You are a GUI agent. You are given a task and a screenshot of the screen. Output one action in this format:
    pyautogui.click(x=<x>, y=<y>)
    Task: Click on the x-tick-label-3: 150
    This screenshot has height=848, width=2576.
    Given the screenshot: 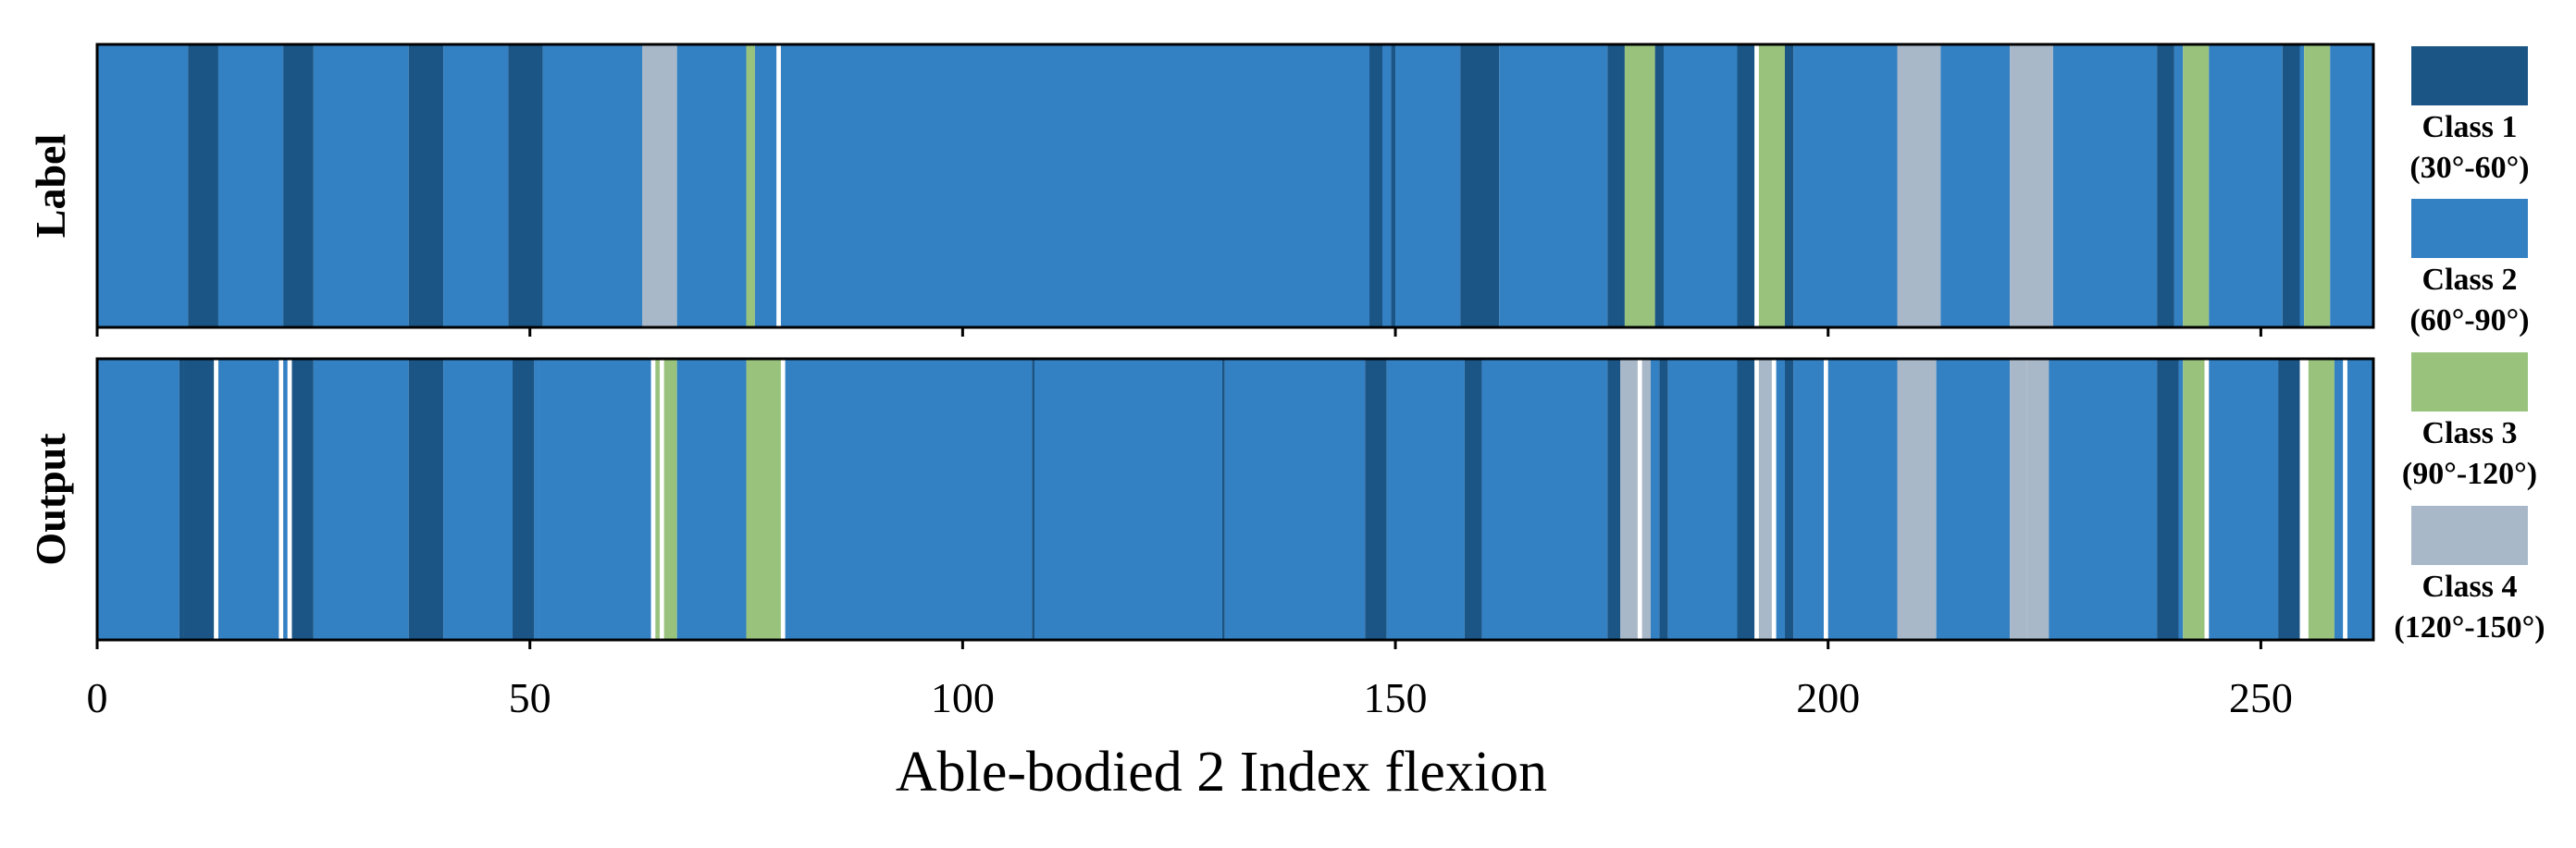 What is the action you would take?
    pyautogui.click(x=1396, y=697)
    